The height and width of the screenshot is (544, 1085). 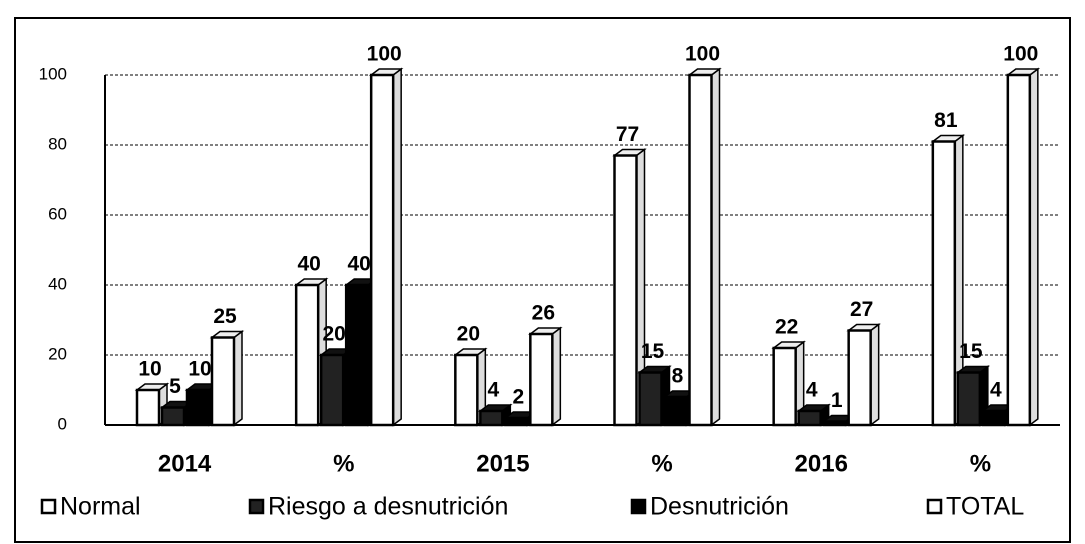 What do you see at coordinates (719, 507) in the screenshot?
I see `legend-label: Desnutrición` at bounding box center [719, 507].